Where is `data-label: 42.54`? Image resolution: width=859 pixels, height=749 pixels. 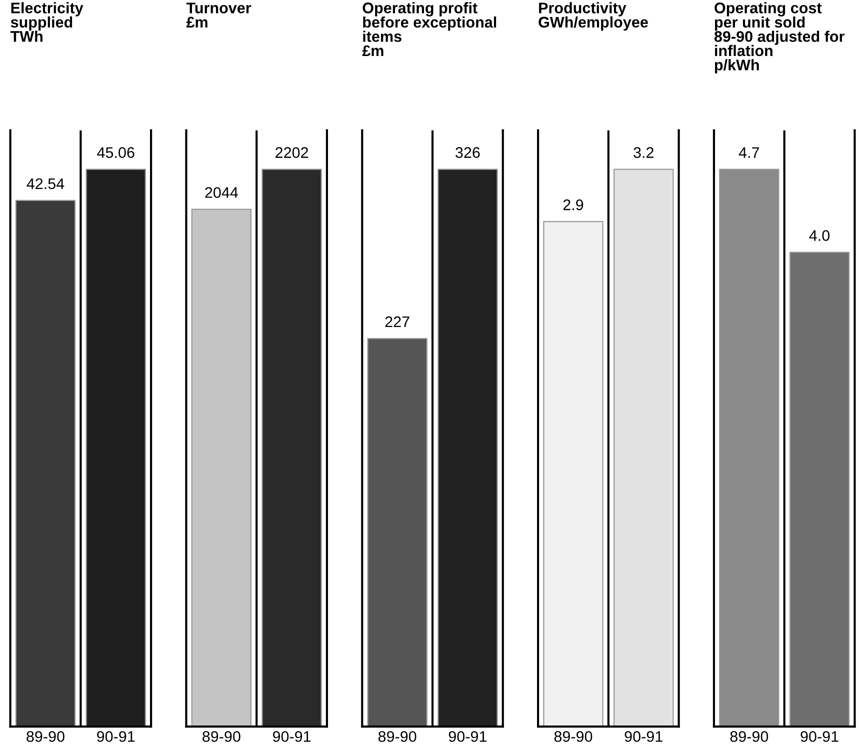
data-label: 42.54 is located at coordinates (45, 184).